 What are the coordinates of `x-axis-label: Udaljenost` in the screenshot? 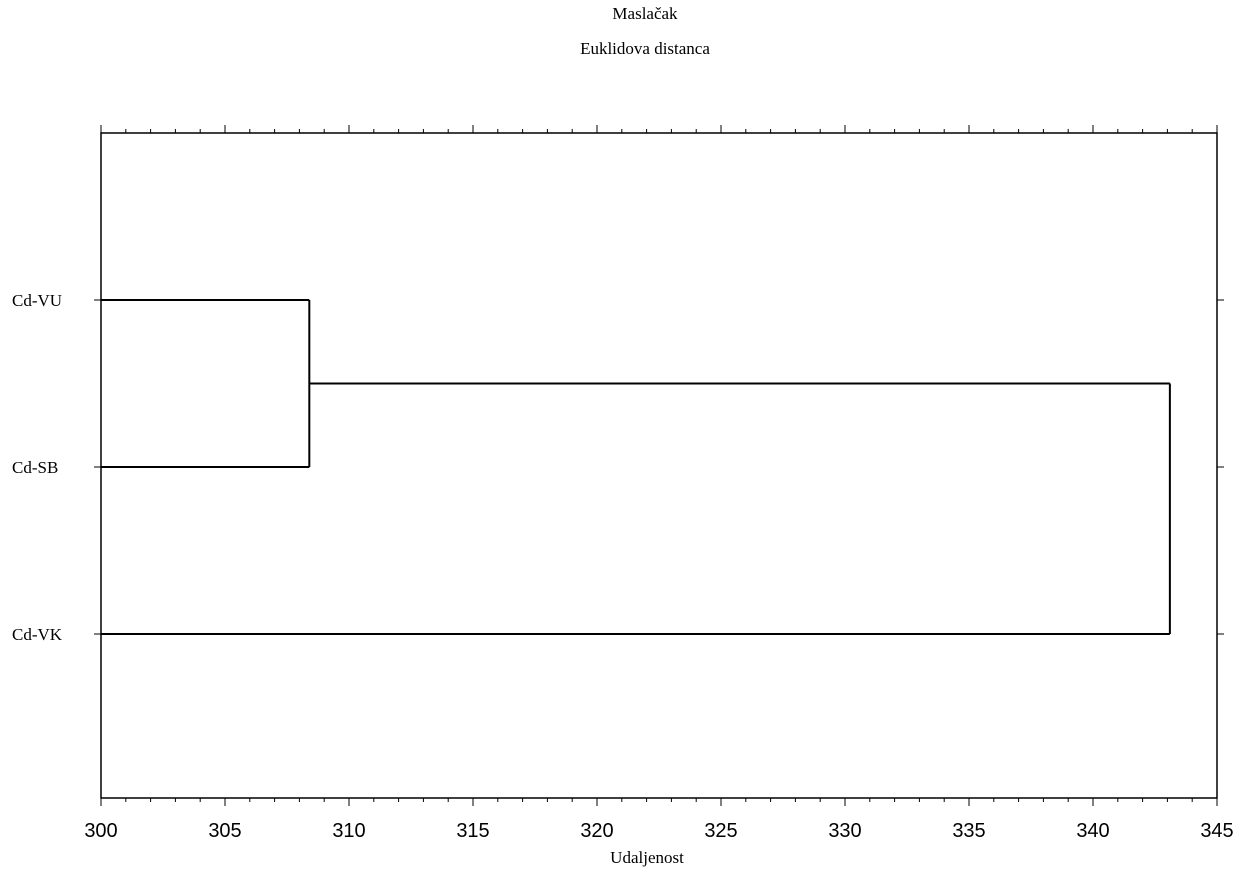 It's located at (647, 857).